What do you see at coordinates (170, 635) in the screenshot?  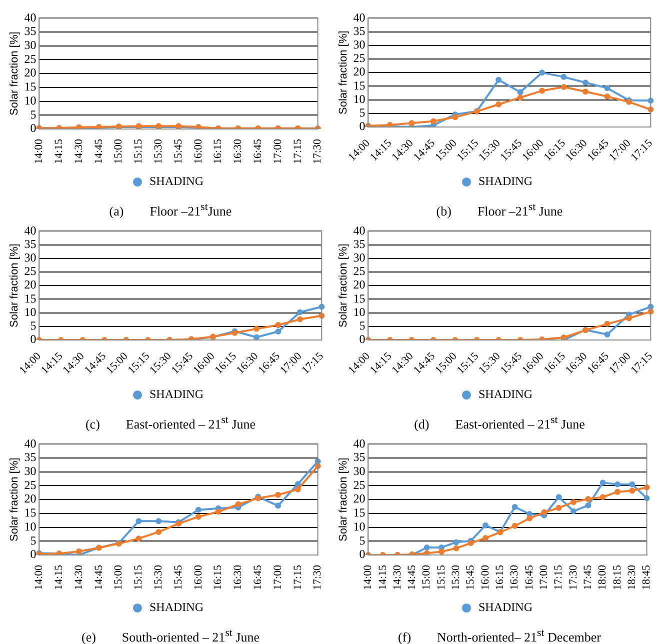 I see `text: (e) South-oriented – 21$^{st}$ June` at bounding box center [170, 635].